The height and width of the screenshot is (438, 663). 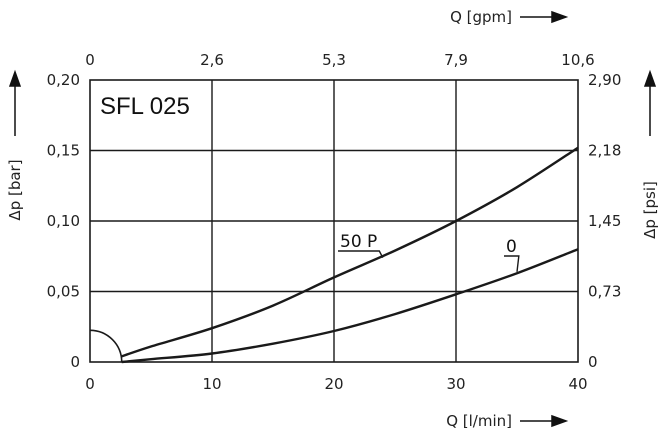 I want to click on x2-tick-label: 10,6, so click(x=577, y=60).